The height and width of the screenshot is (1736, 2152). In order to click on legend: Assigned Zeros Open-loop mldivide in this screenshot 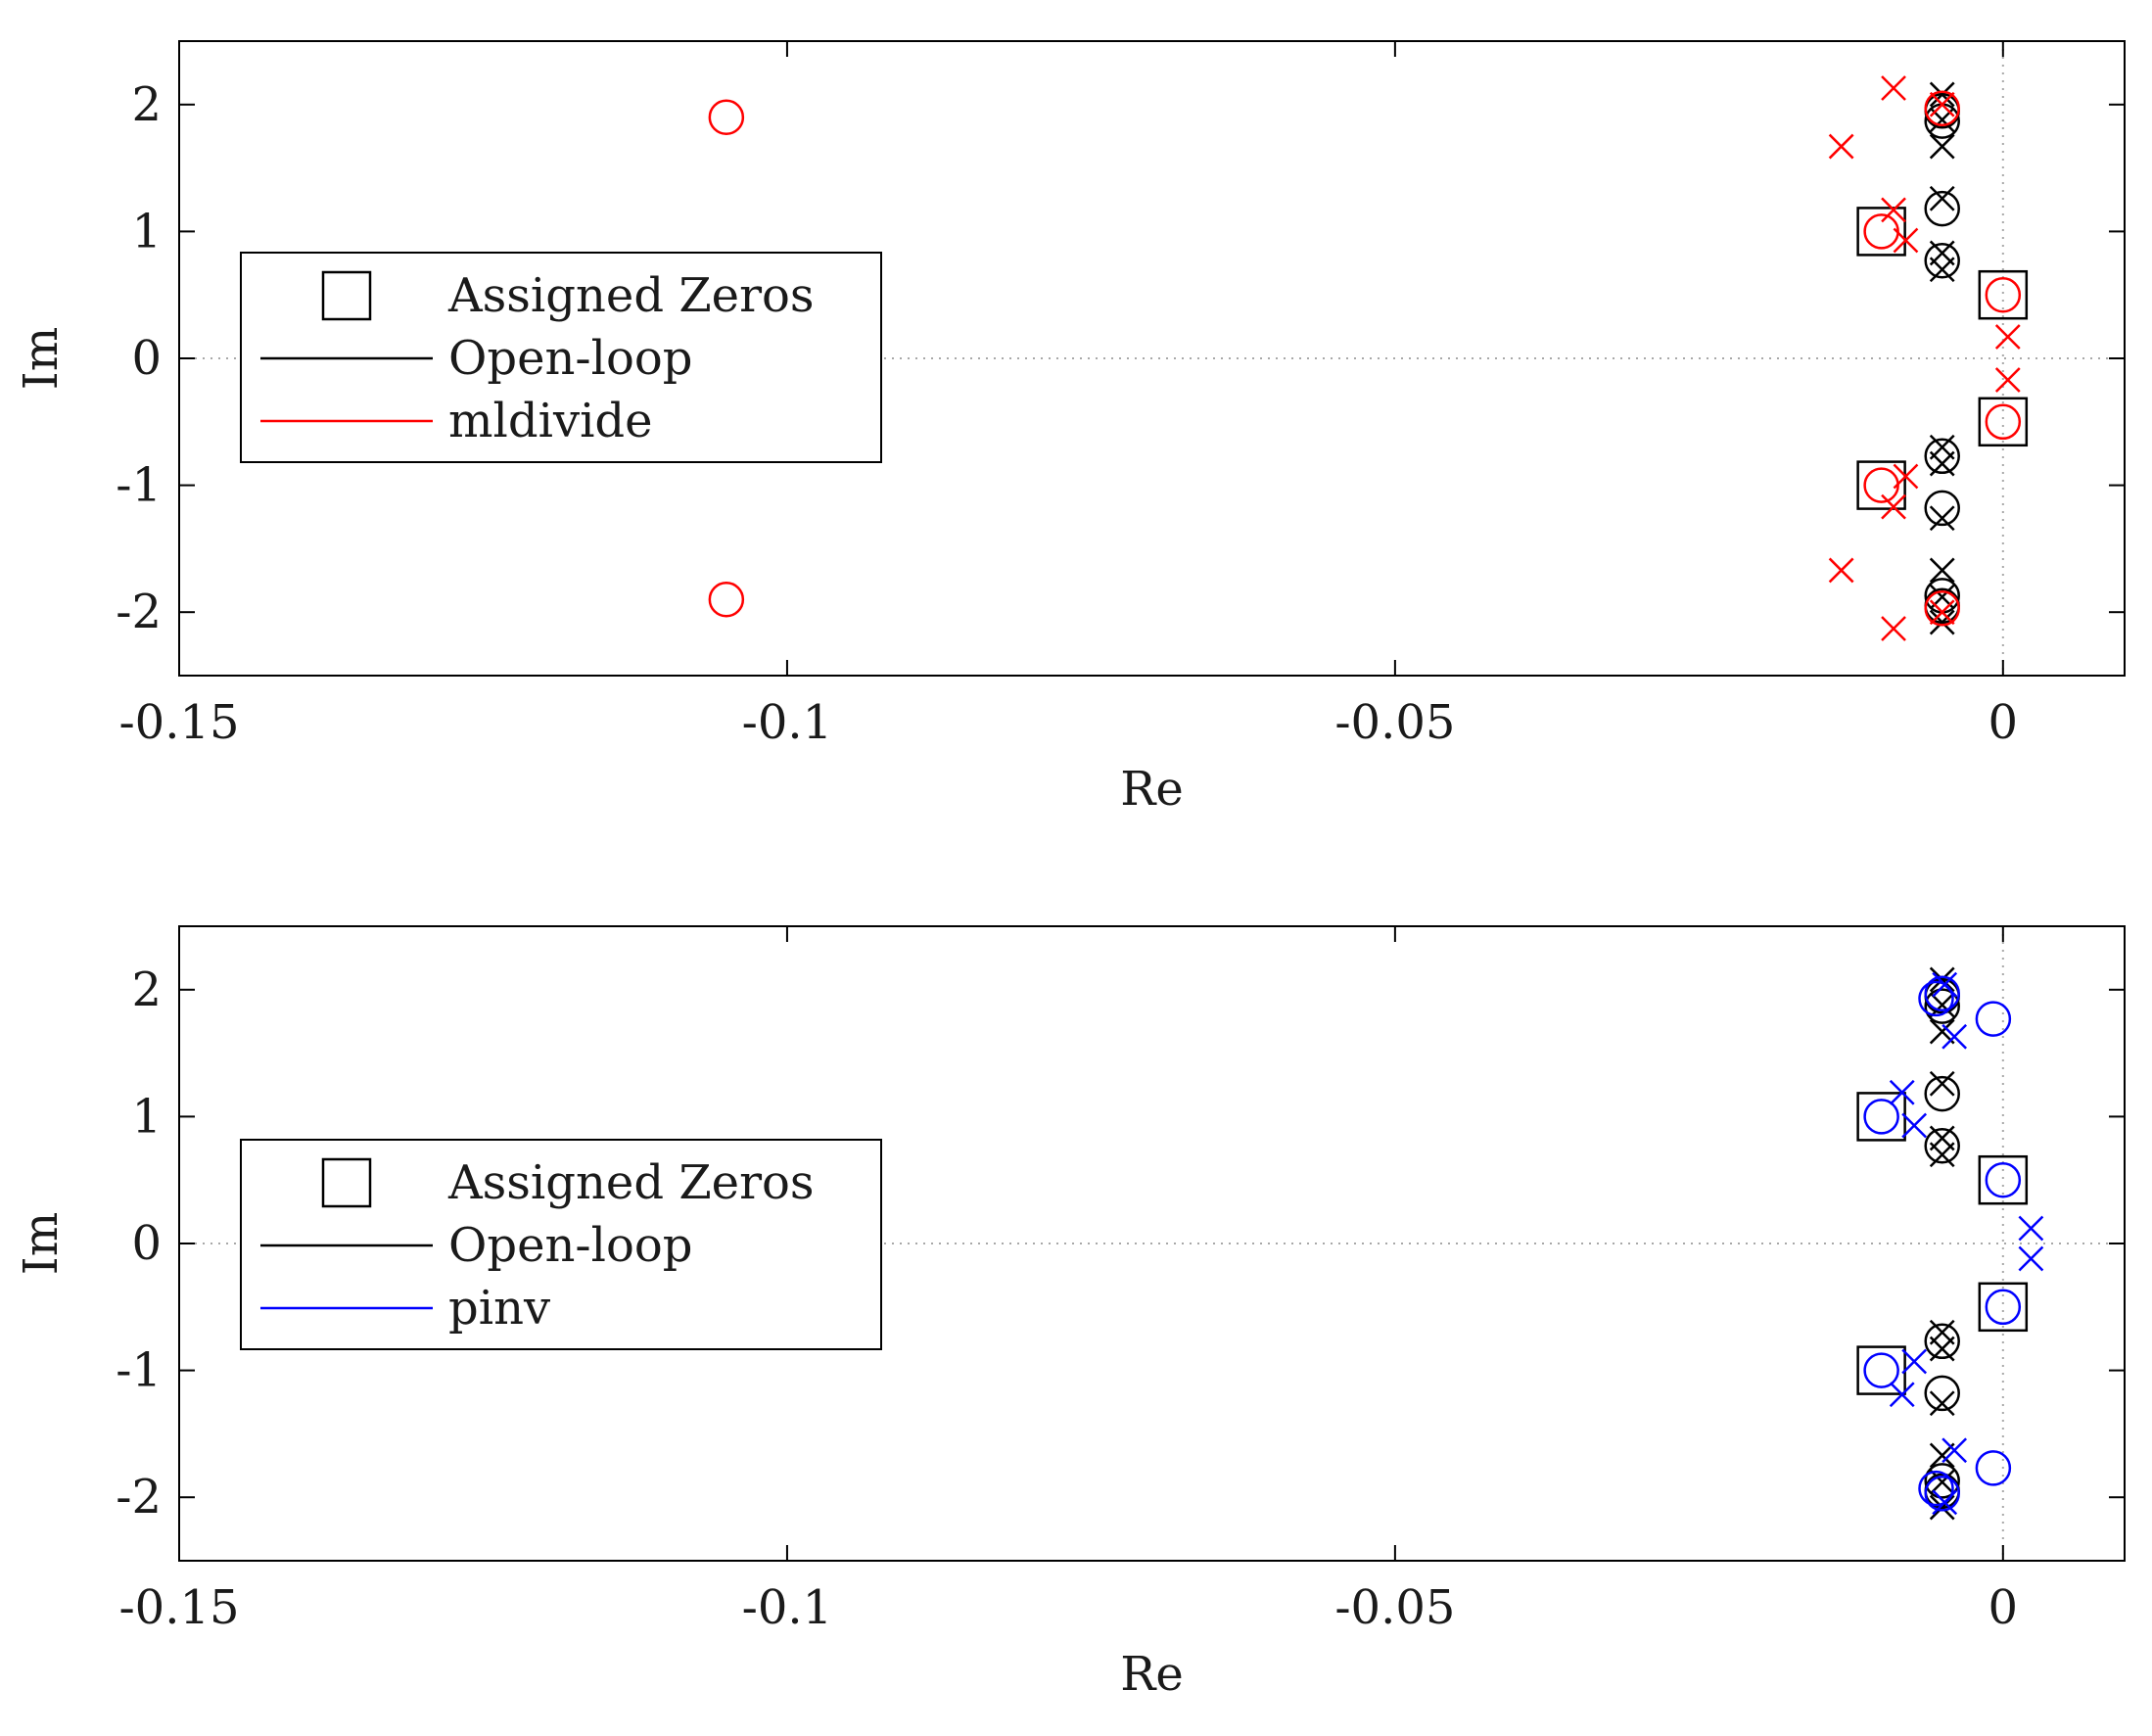, I will do `click(561, 358)`.